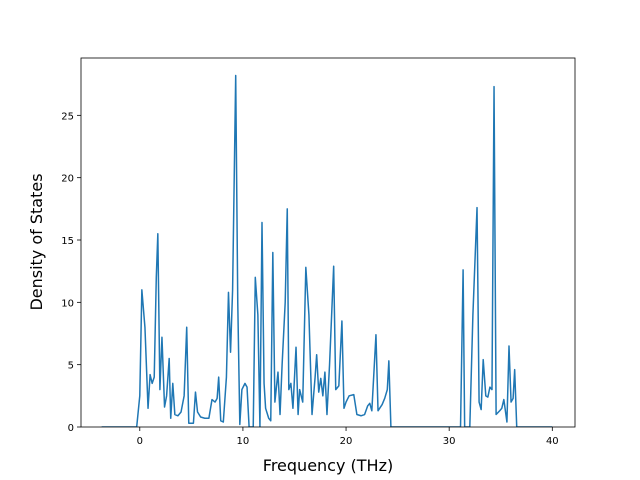 Image resolution: width=640 pixels, height=480 pixels. What do you see at coordinates (552, 441) in the screenshot?
I see `x-tick-label: 40` at bounding box center [552, 441].